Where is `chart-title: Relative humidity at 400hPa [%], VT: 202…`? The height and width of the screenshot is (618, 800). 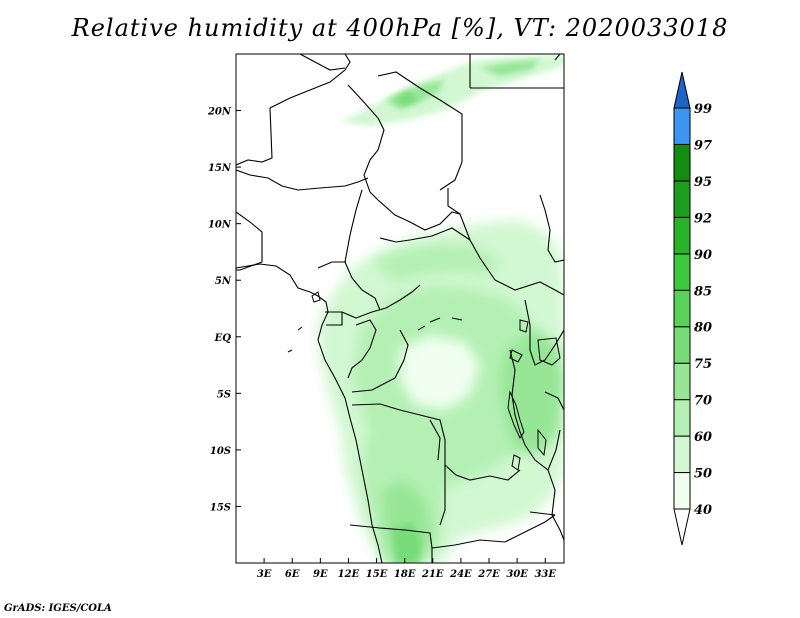
chart-title: Relative humidity at 400hPa [%], VT: 202… is located at coordinates (400, 28).